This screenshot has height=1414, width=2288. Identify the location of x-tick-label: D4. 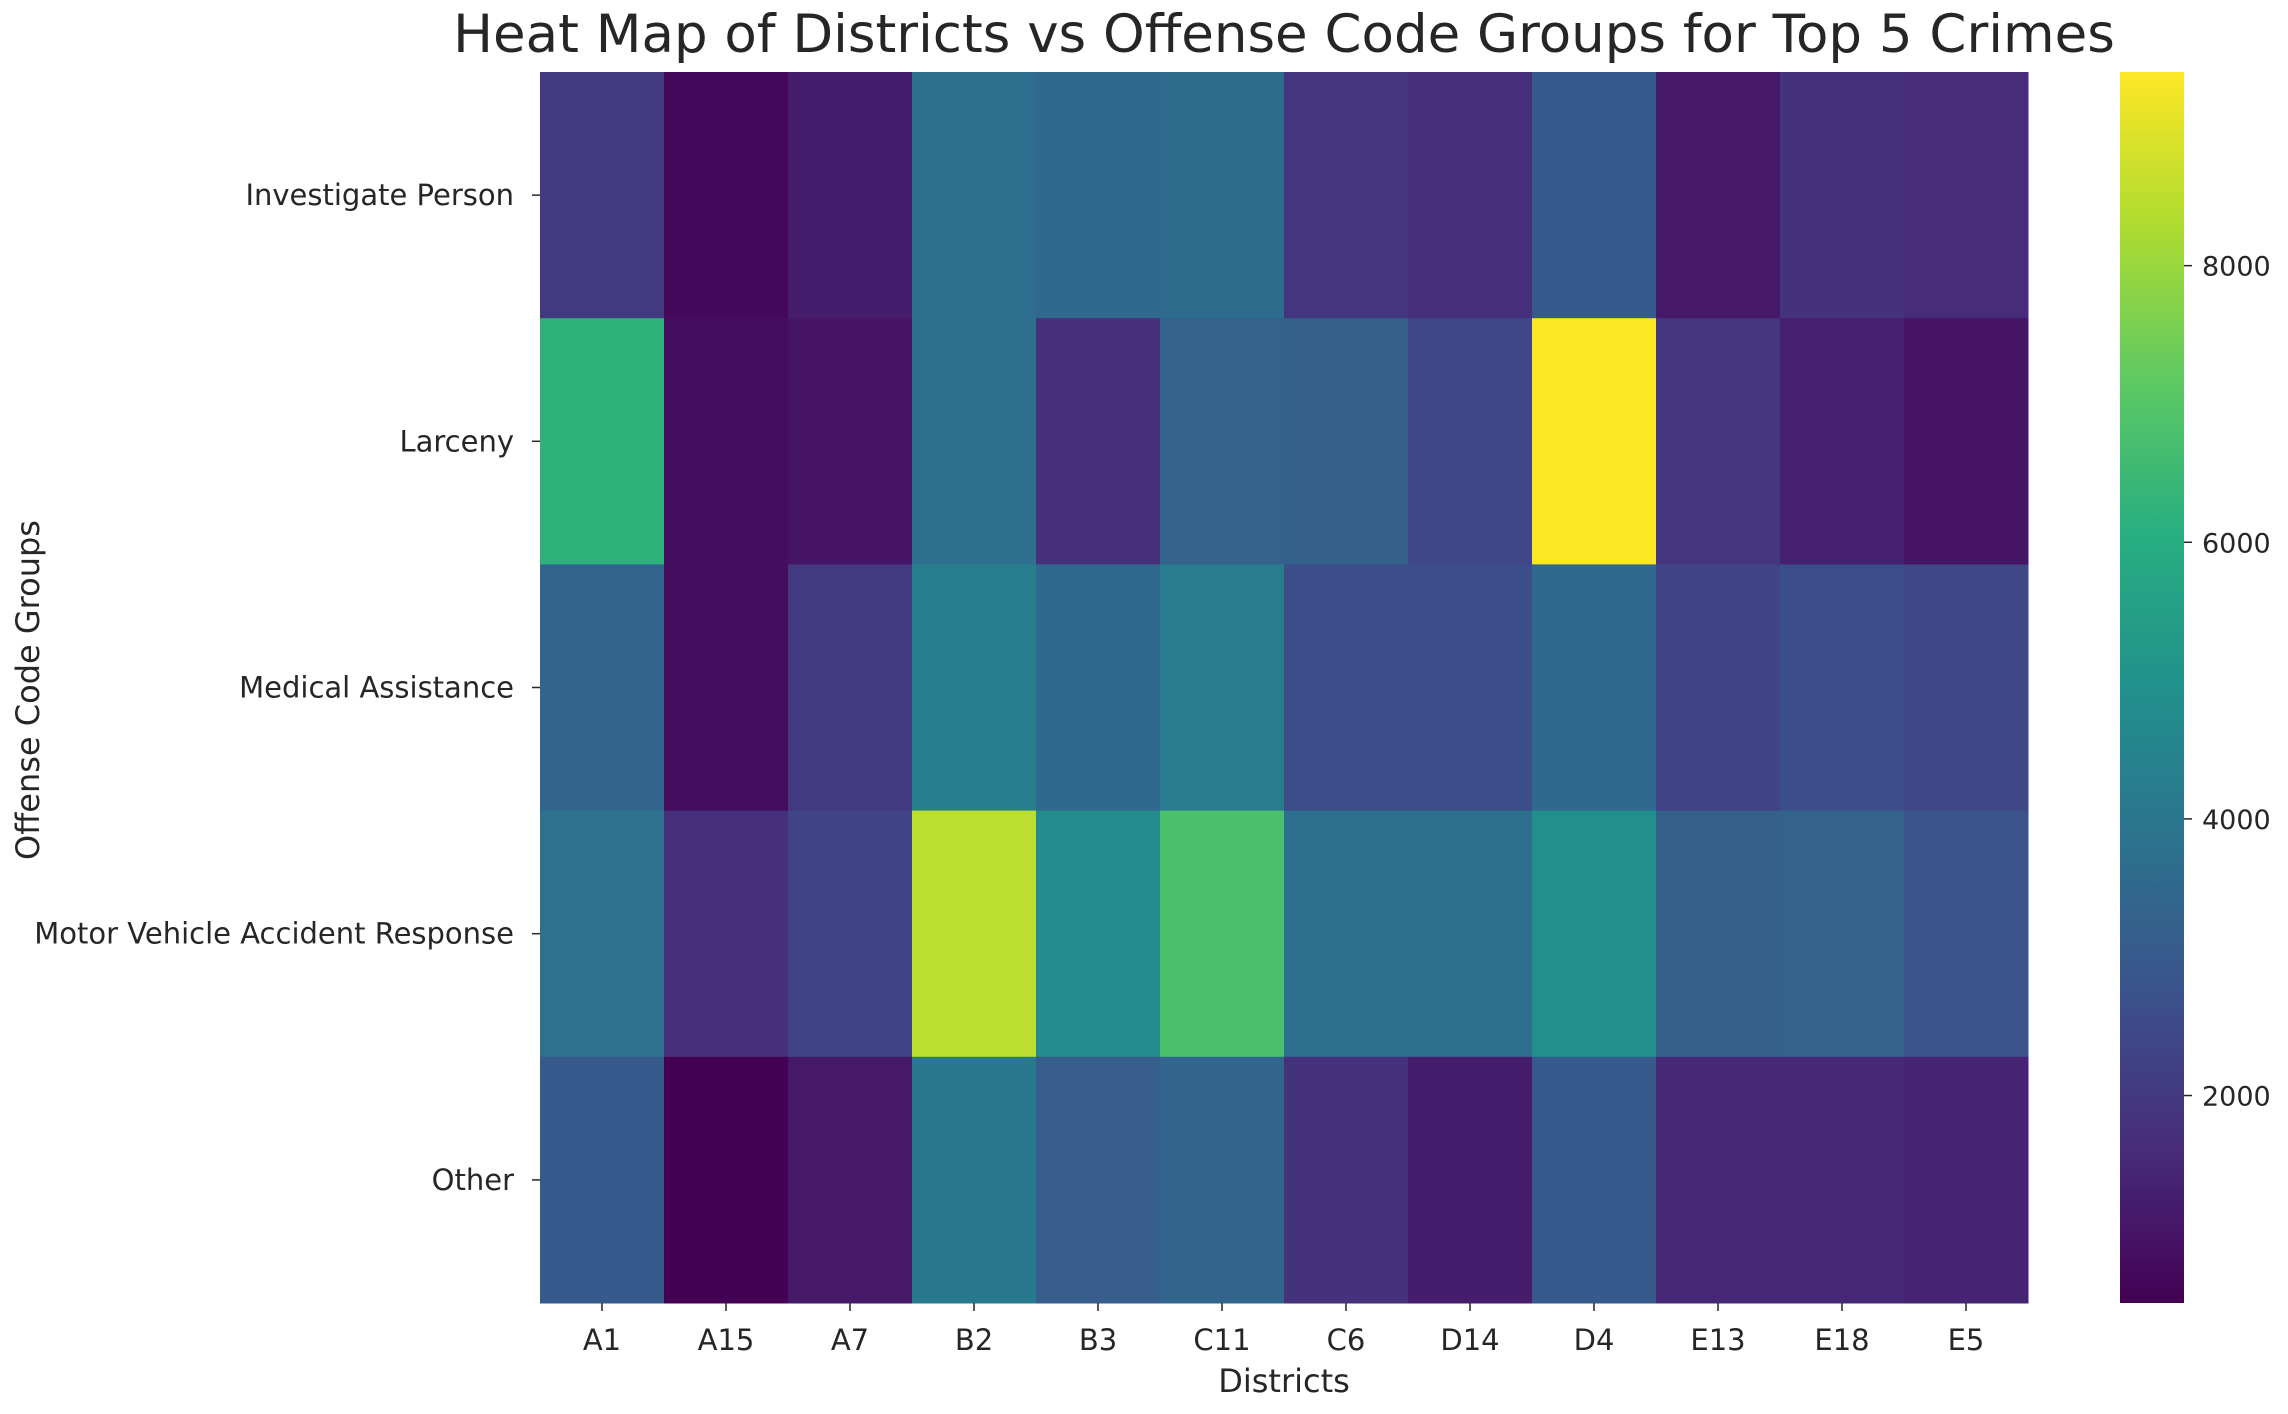
(1594, 1340).